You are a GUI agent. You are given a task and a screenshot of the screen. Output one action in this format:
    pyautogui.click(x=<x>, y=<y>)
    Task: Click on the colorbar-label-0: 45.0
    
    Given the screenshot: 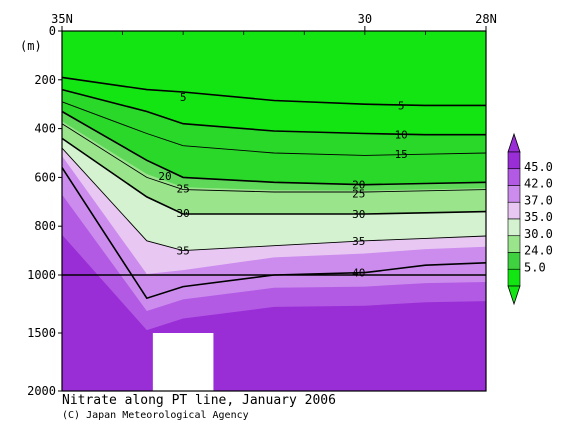 What is the action you would take?
    pyautogui.click(x=538, y=167)
    